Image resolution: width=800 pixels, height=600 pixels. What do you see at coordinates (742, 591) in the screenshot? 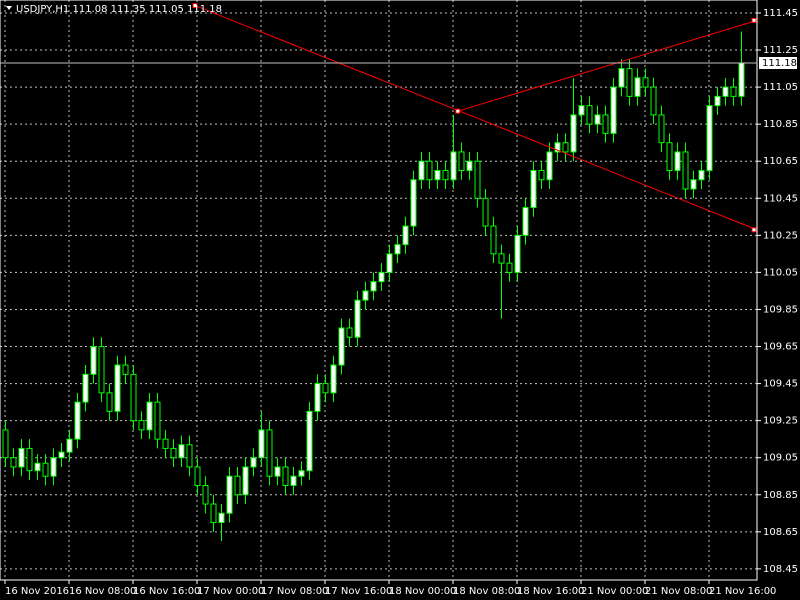
I see `x-tick-label: 21 Nov 16:00` at bounding box center [742, 591].